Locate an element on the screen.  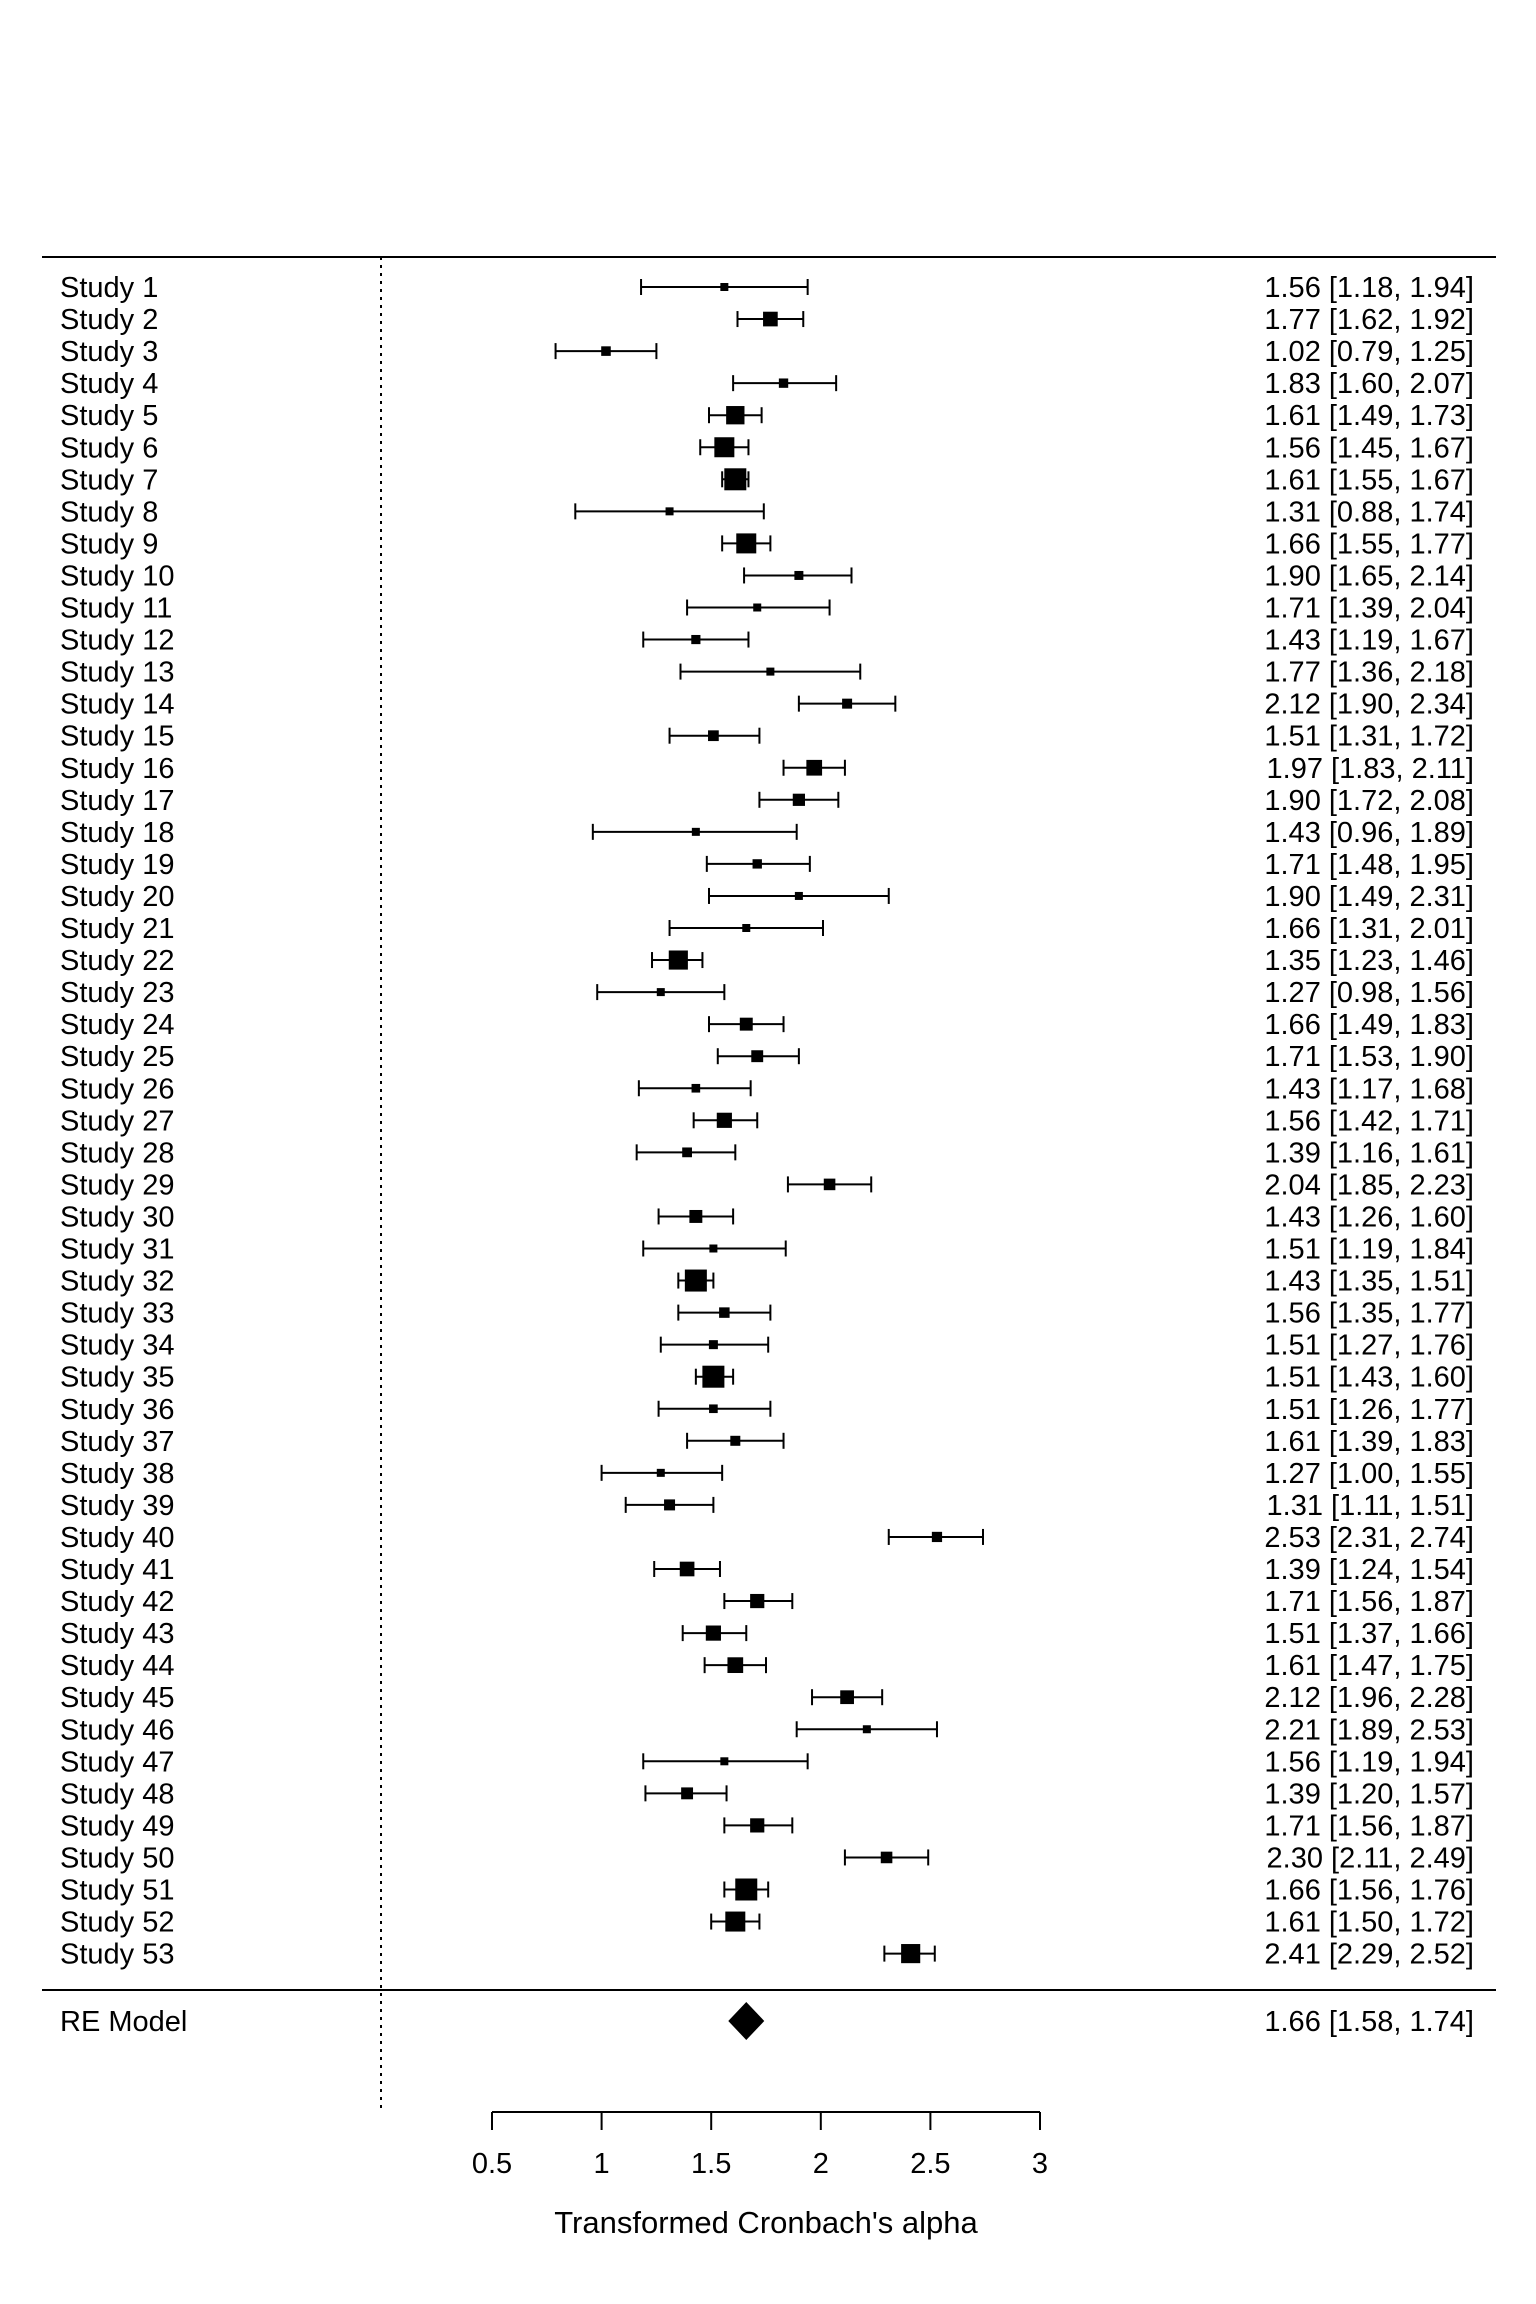
estimate-ci-text: 1.43 [1.17, 1.68] is located at coordinates (1369, 1089).